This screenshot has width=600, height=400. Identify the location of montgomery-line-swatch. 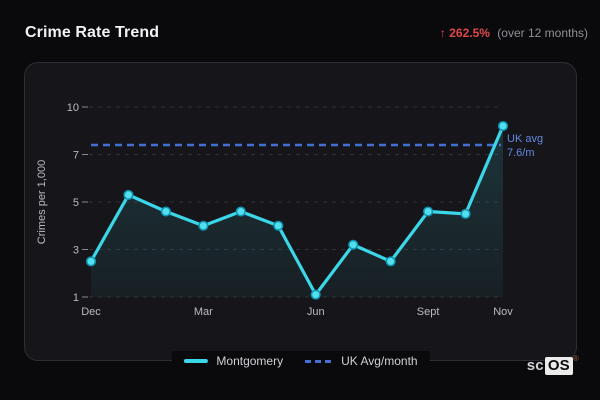
(195, 361).